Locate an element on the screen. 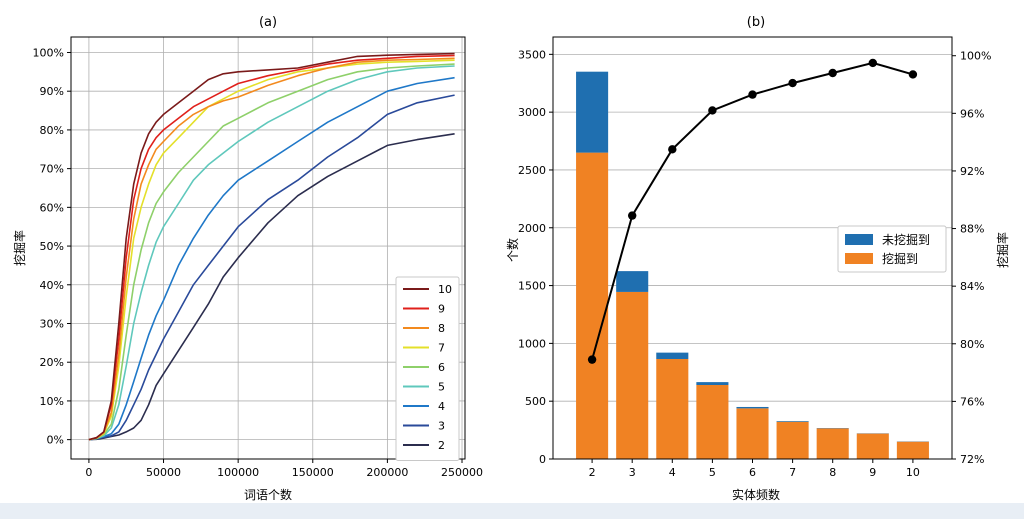 The height and width of the screenshot is (524, 1024). legend-label-5: 5 is located at coordinates (441, 387).